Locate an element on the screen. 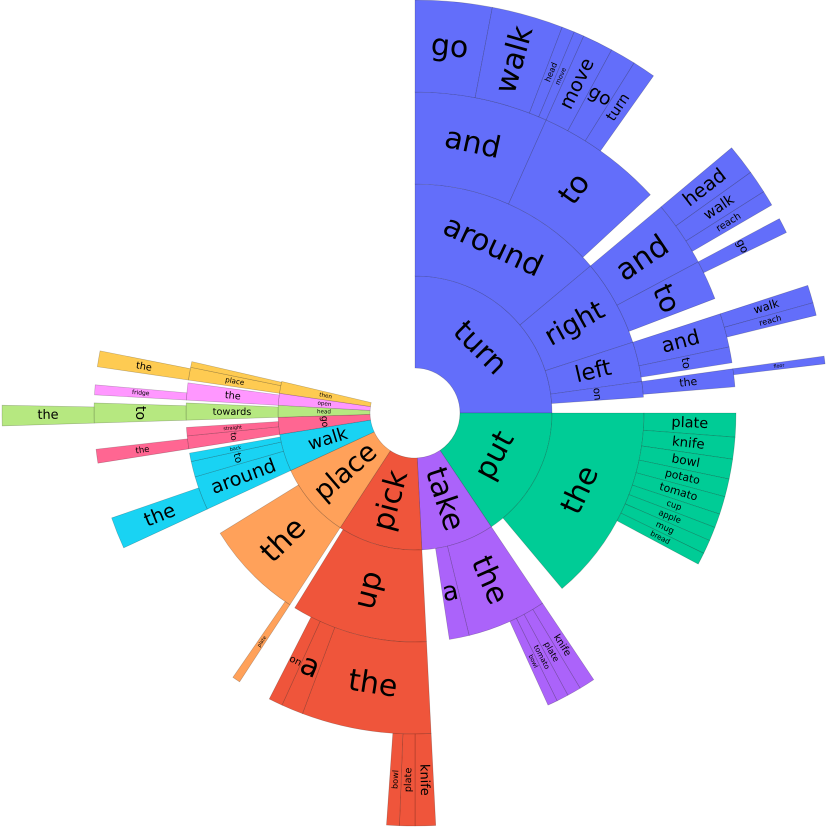  segment-label: fridge is located at coordinates (141, 393).